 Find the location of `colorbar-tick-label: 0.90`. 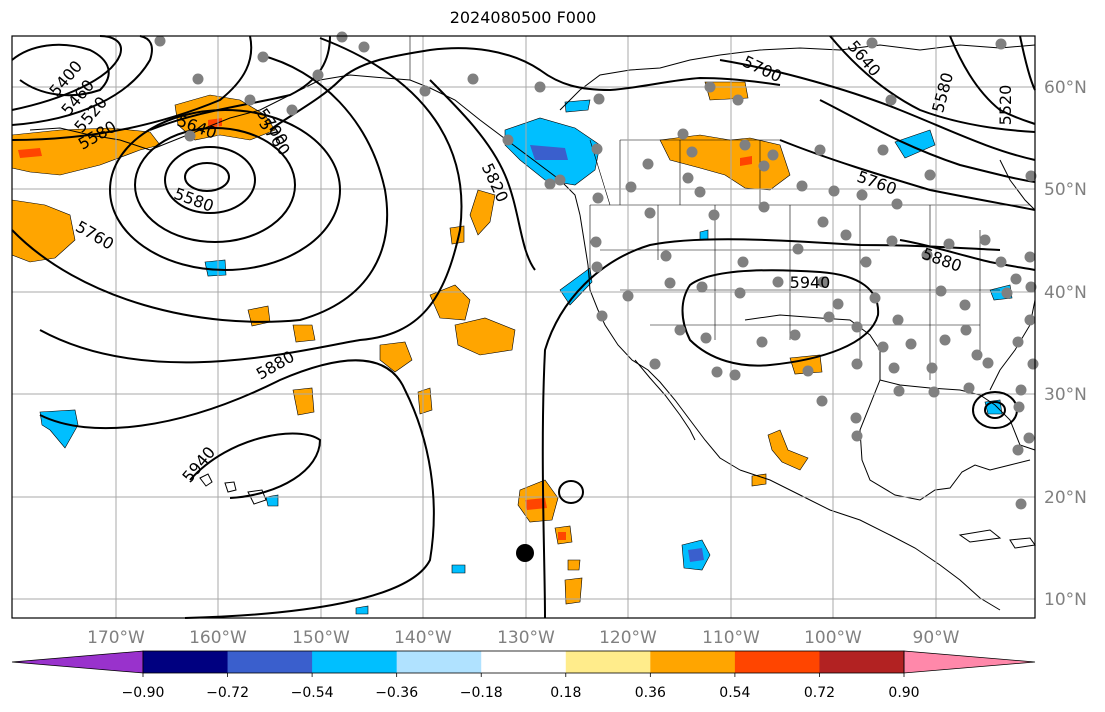

colorbar-tick-label: 0.90 is located at coordinates (903, 693).